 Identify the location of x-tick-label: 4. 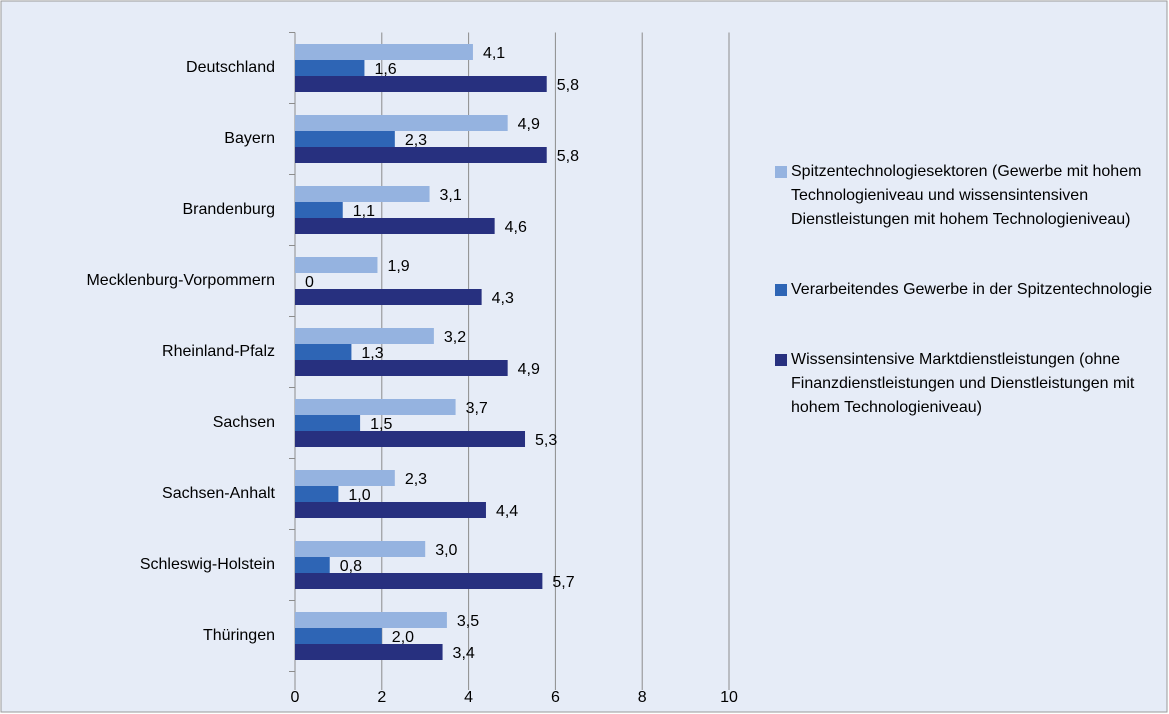
(468, 697).